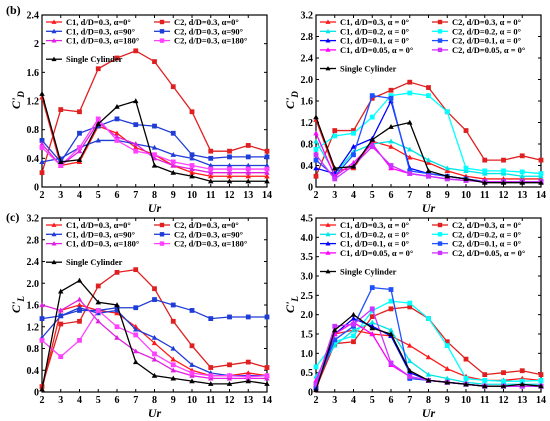 This screenshot has height=421, width=550. What do you see at coordinates (466, 400) in the screenshot?
I see `x-tick-label: 10` at bounding box center [466, 400].